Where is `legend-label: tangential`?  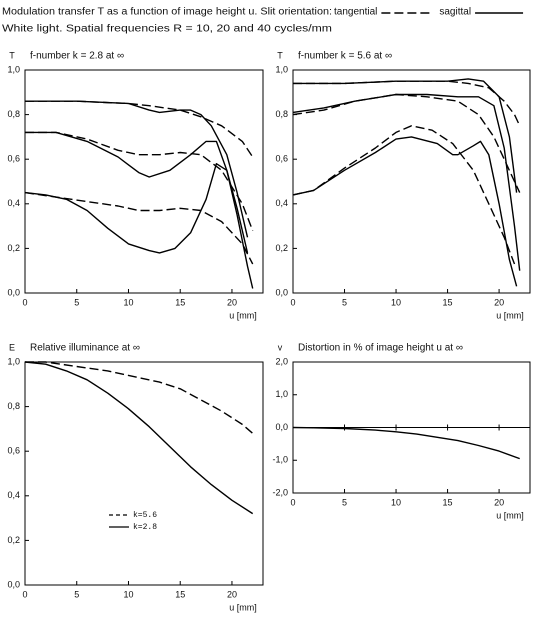 legend-label: tangential is located at coordinates (355, 12).